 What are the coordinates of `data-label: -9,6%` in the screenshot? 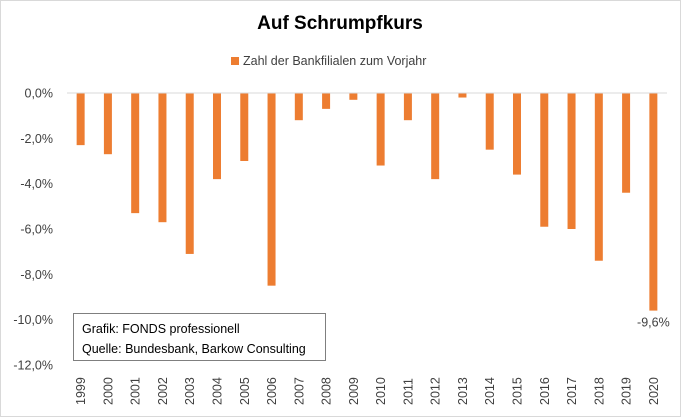 It's located at (653, 323).